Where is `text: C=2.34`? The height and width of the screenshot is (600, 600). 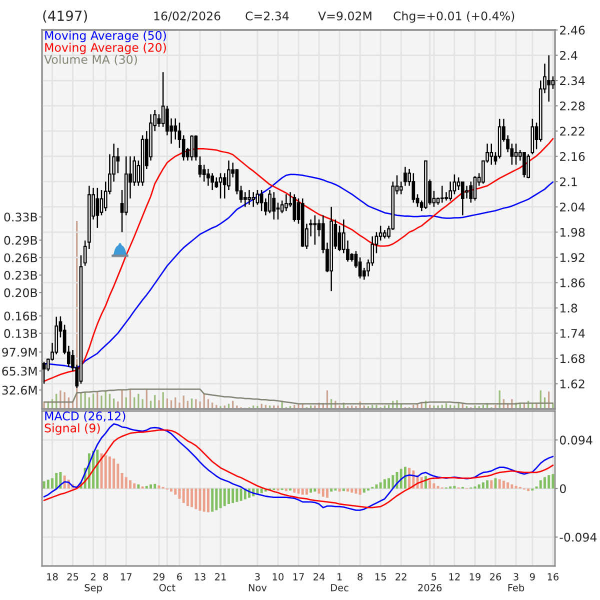
text: C=2.34 is located at coordinates (267, 15).